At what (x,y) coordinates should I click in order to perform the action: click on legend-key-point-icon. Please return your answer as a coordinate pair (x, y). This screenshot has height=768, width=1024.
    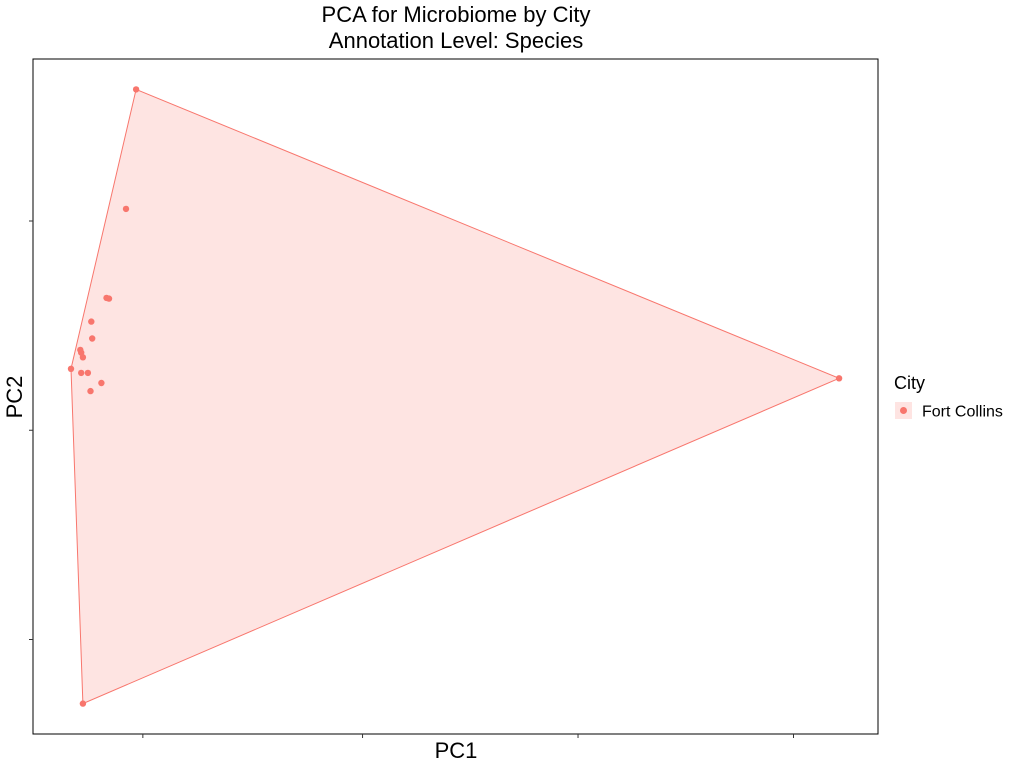
    Looking at the image, I should click on (903, 410).